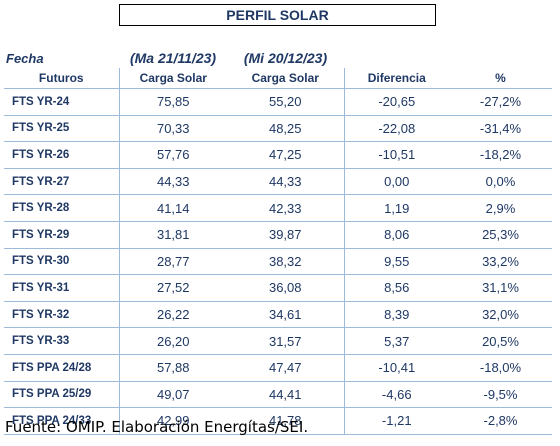 This screenshot has width=560, height=446. I want to click on diferencia-value: 1,19, so click(396, 208).